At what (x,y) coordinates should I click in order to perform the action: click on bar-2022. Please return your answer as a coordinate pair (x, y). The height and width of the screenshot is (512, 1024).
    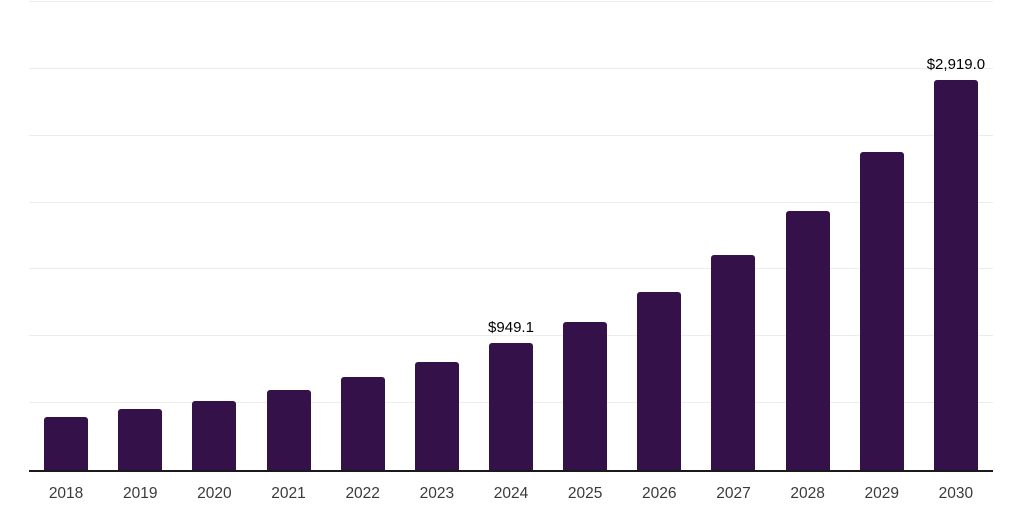
    Looking at the image, I should click on (362, 423).